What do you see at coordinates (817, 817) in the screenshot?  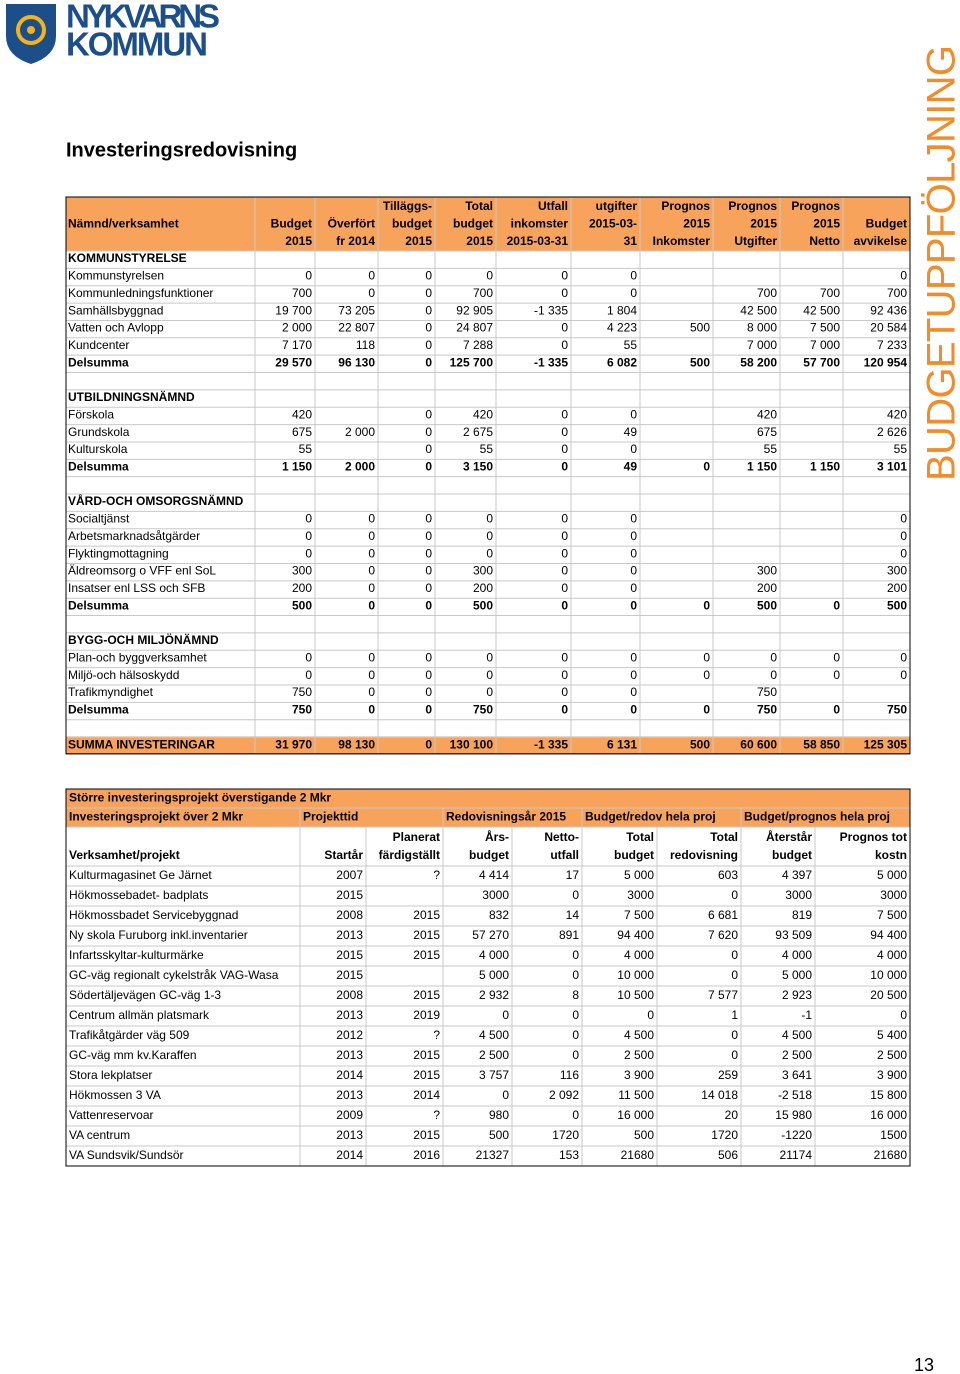 I see `group-header: Budget/prognos hela proj` at bounding box center [817, 817].